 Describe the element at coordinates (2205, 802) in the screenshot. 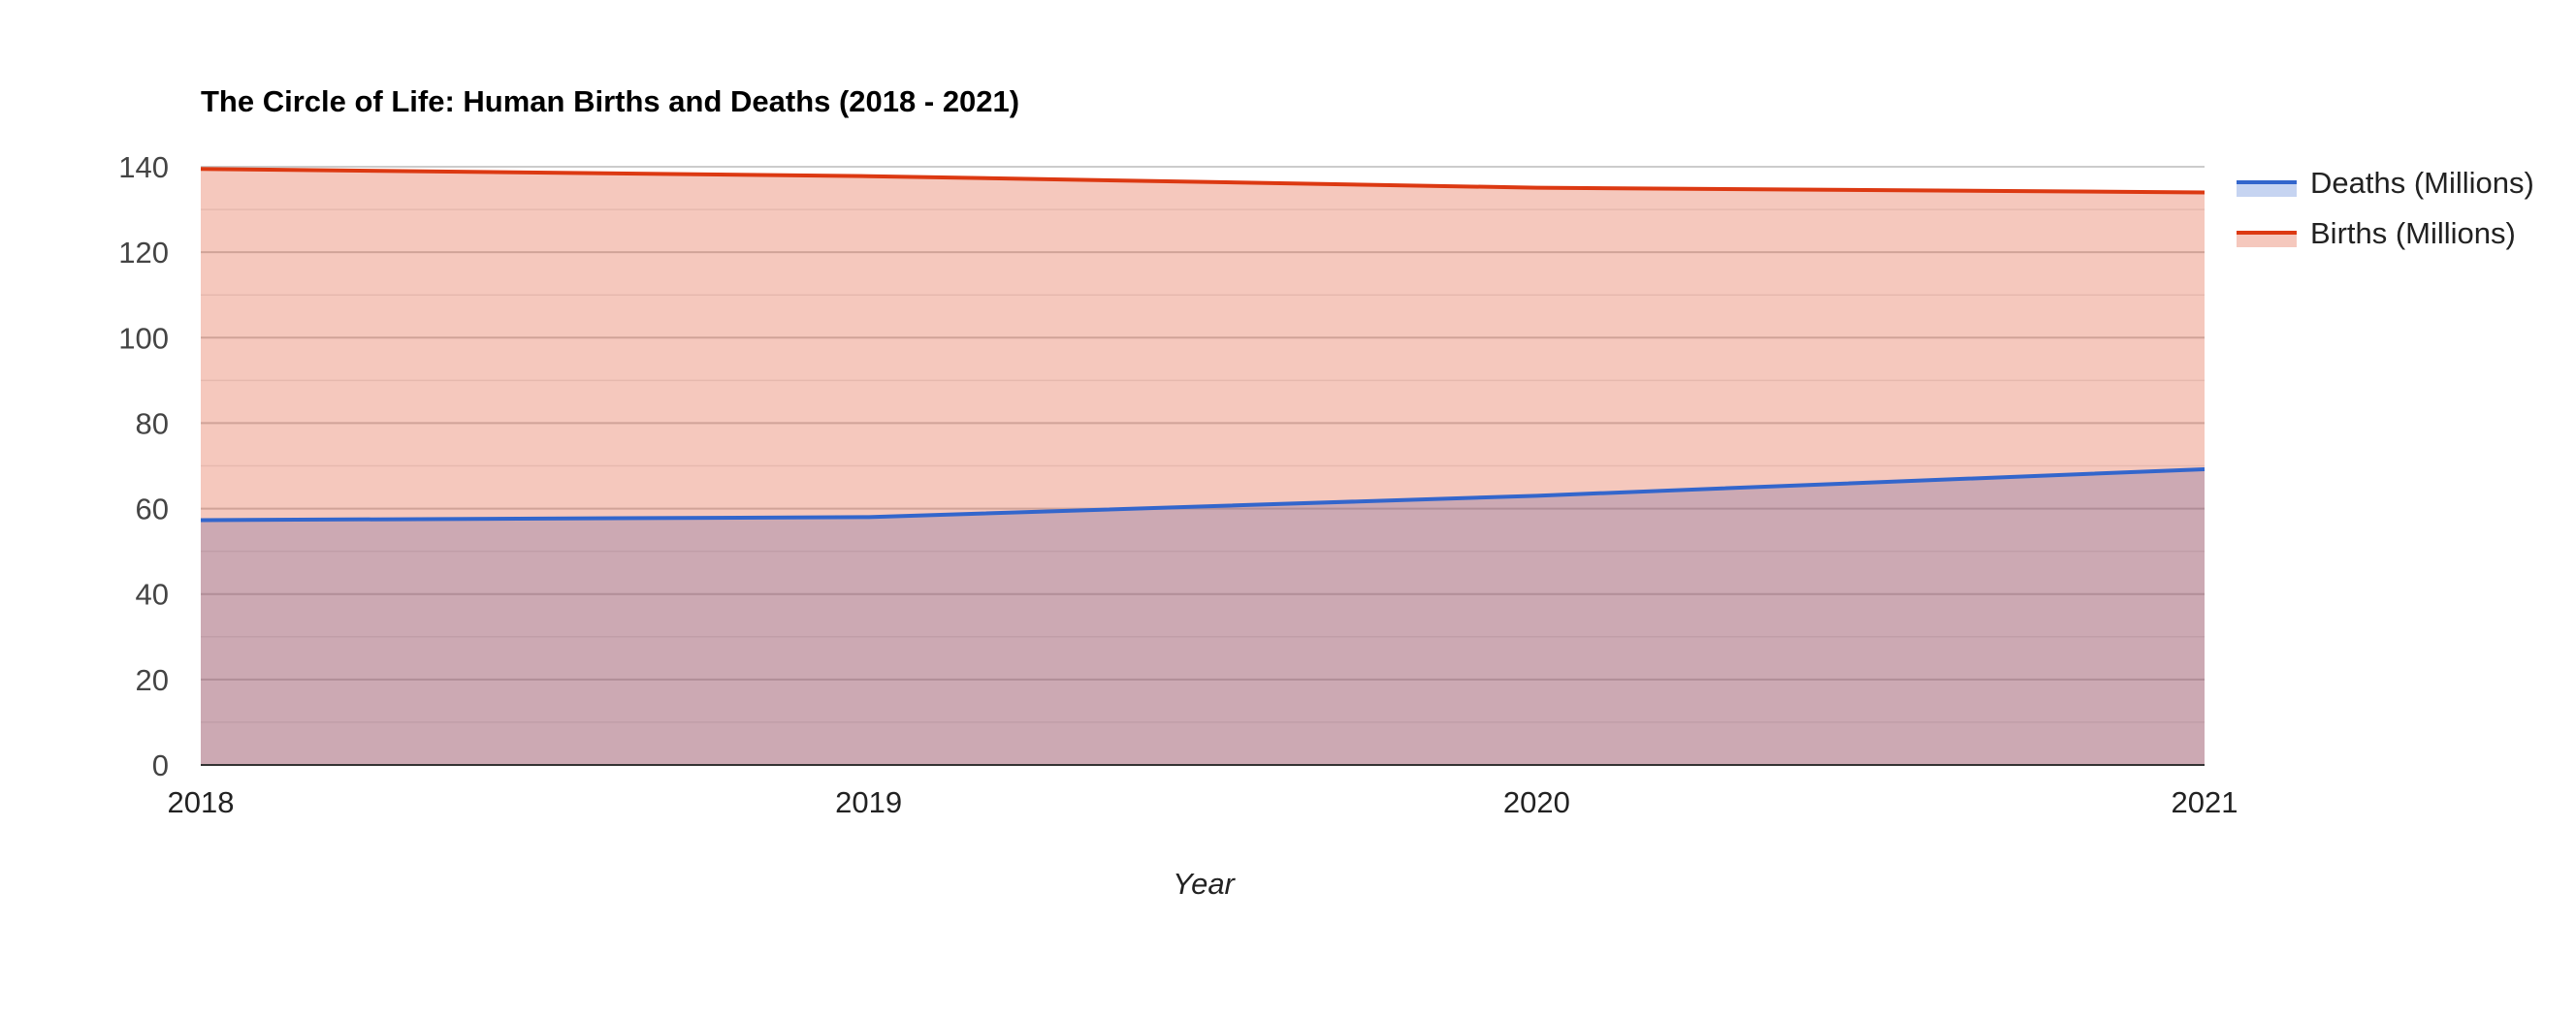

I see `x-tick-label: 2021` at that location.